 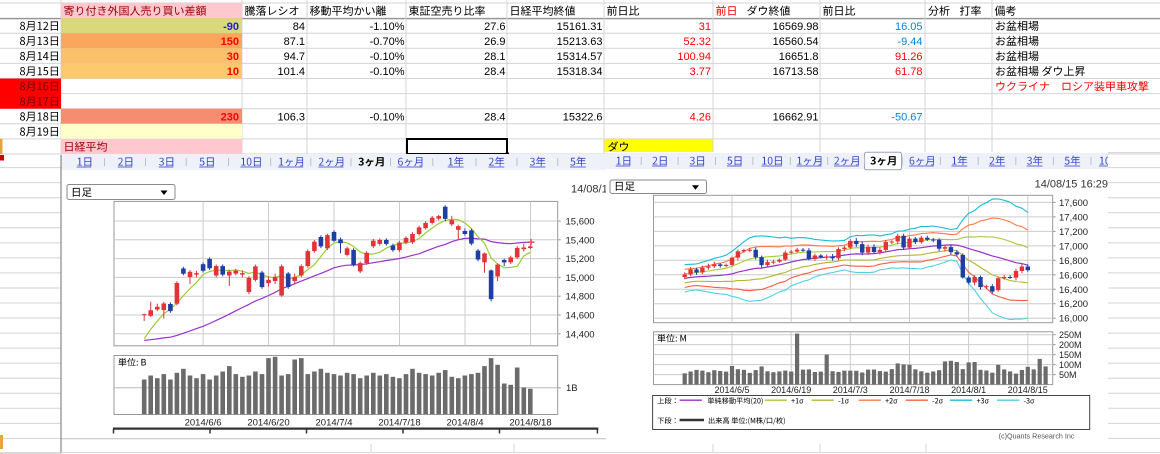 I want to click on svg-text: 2014/8/15, so click(x=1028, y=390).